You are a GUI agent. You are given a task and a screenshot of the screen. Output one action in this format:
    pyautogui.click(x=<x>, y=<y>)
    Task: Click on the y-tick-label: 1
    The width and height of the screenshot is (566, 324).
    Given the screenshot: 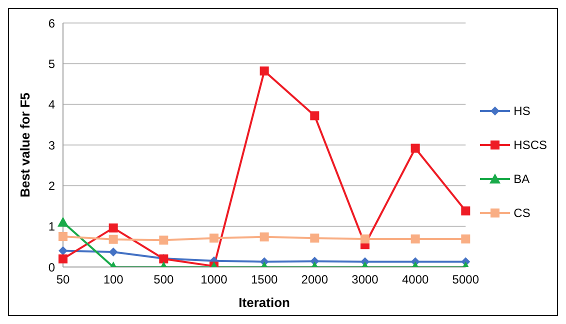 What is the action you would take?
    pyautogui.click(x=52, y=227)
    